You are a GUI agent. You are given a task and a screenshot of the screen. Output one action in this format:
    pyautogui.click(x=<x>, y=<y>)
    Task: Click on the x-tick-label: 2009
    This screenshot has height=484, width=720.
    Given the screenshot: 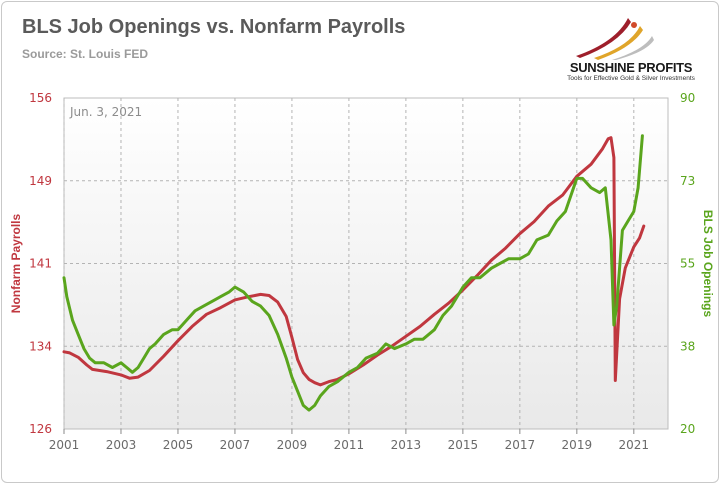 What is the action you would take?
    pyautogui.click(x=292, y=445)
    